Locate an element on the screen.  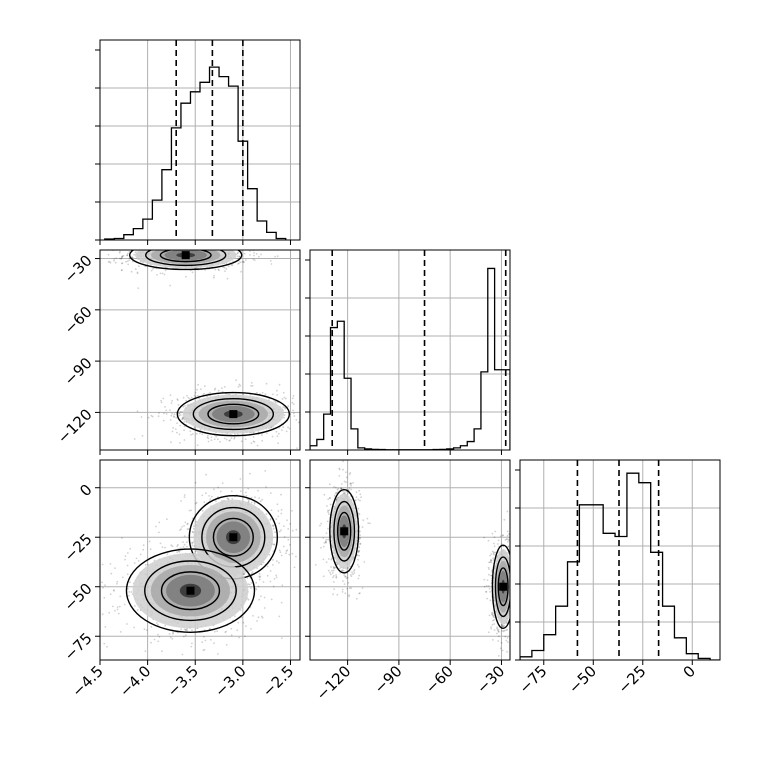
y-tick-label: −60 is located at coordinates (78, 320).